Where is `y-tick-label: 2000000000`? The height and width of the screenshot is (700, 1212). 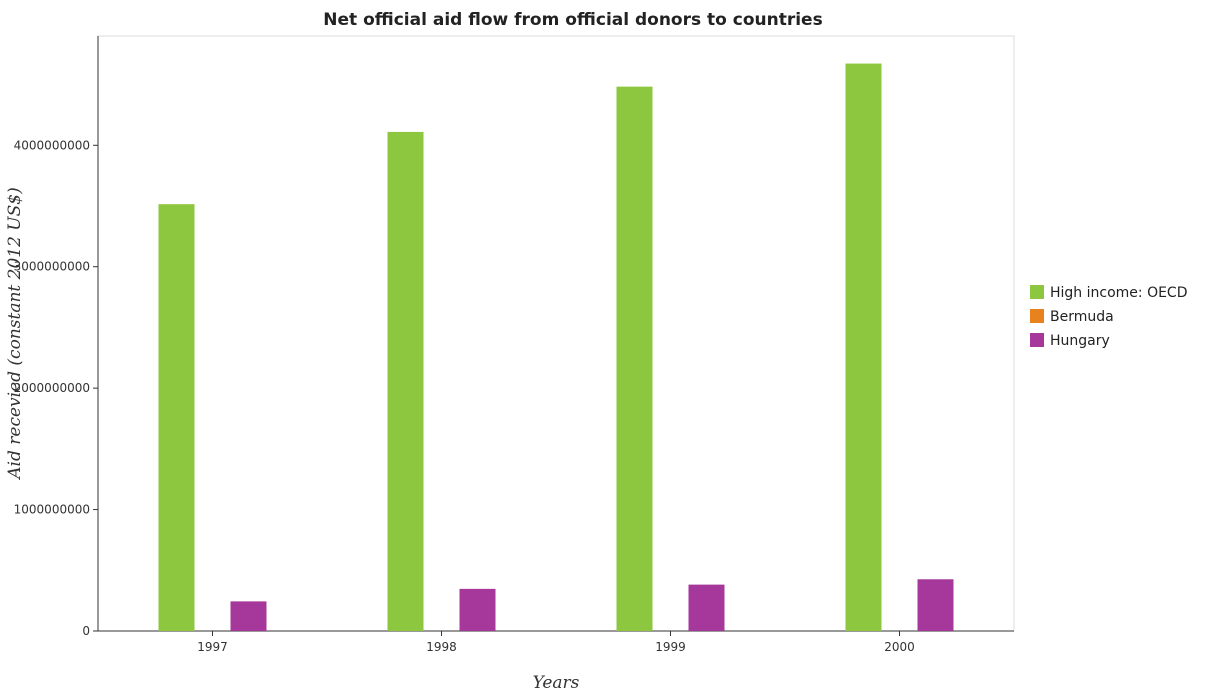
y-tick-label: 2000000000 is located at coordinates (52, 388).